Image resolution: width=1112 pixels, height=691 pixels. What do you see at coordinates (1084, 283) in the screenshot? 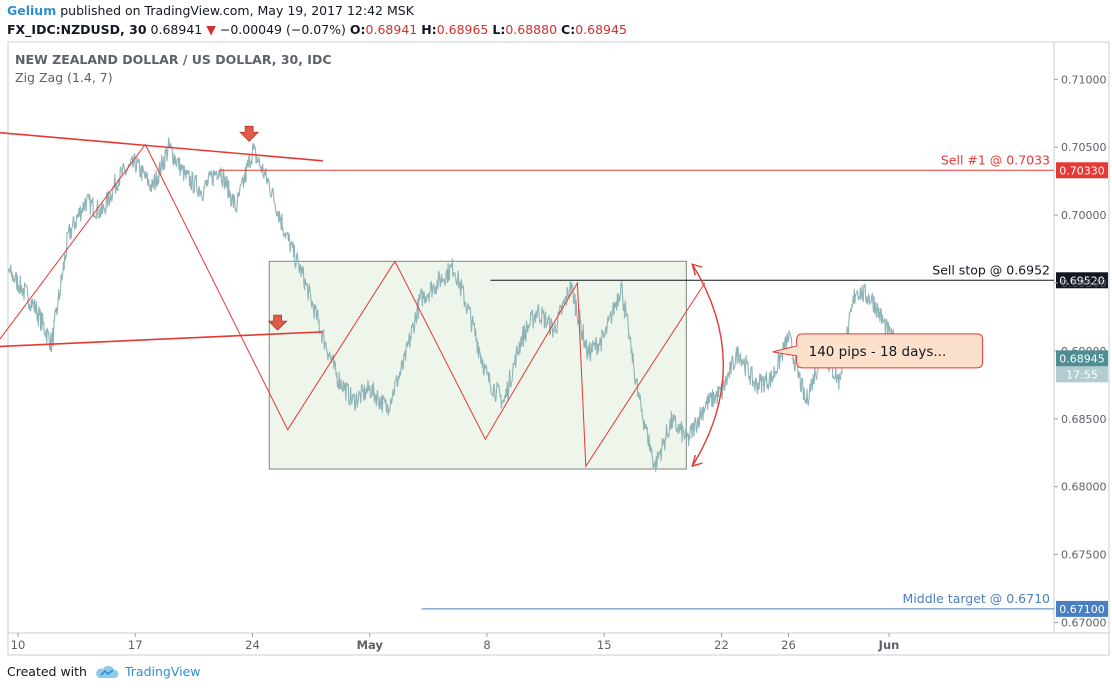
I see `y-tick-label: 0.69500` at bounding box center [1084, 283].